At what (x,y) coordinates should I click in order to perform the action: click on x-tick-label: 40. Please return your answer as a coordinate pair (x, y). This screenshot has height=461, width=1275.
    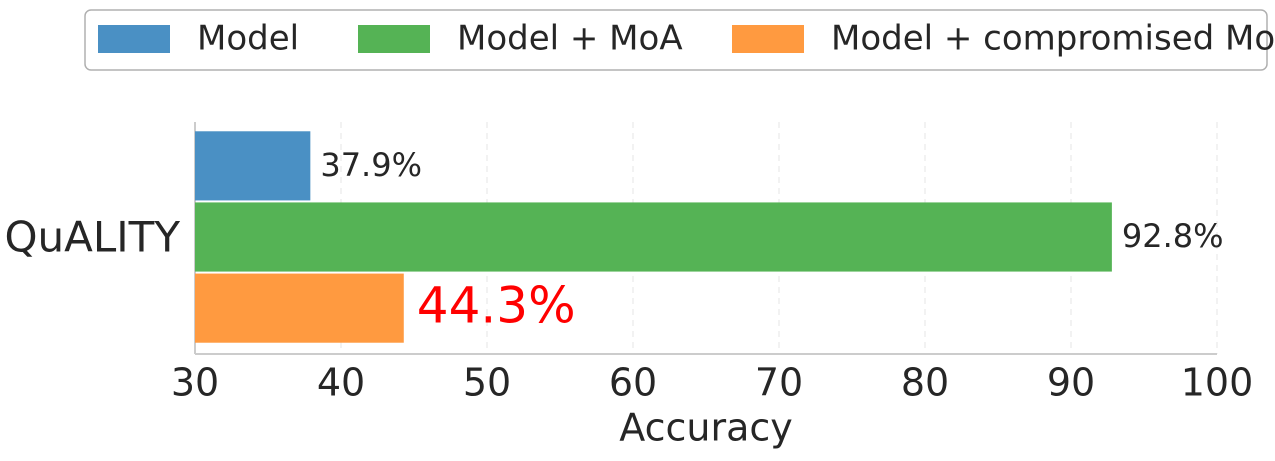
    Looking at the image, I should click on (341, 383).